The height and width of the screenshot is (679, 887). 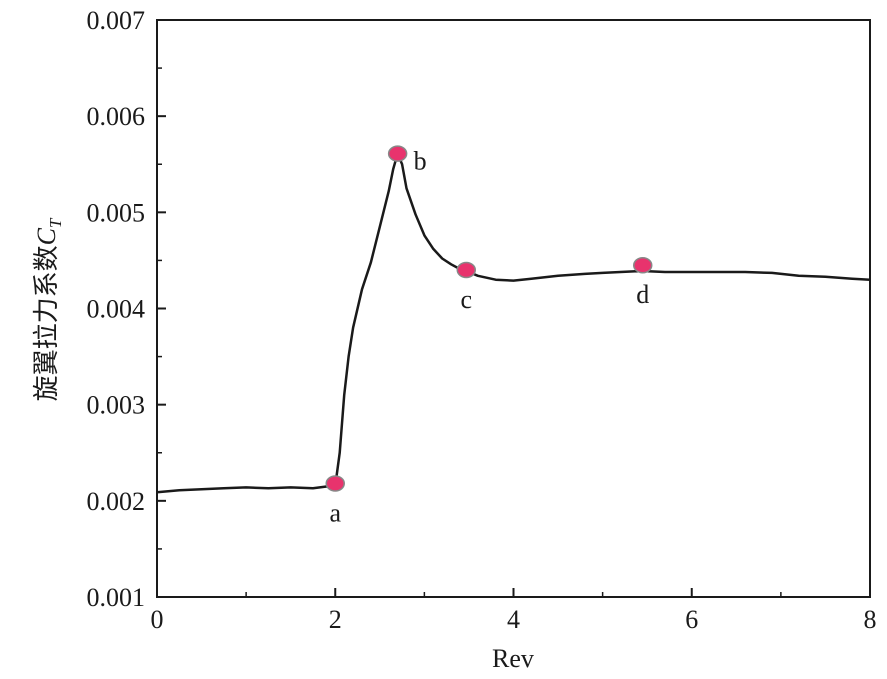 What do you see at coordinates (116, 501) in the screenshot?
I see `y-tick-label: 0.002` at bounding box center [116, 501].